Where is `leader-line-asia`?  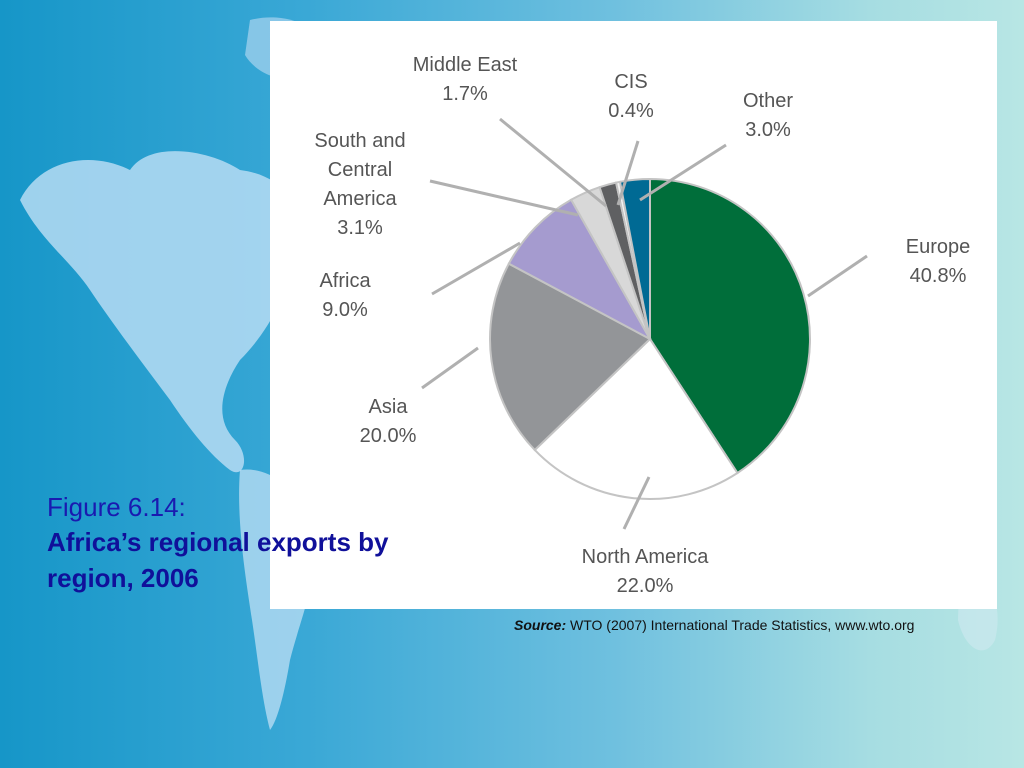 leader-line-asia is located at coordinates (450, 368).